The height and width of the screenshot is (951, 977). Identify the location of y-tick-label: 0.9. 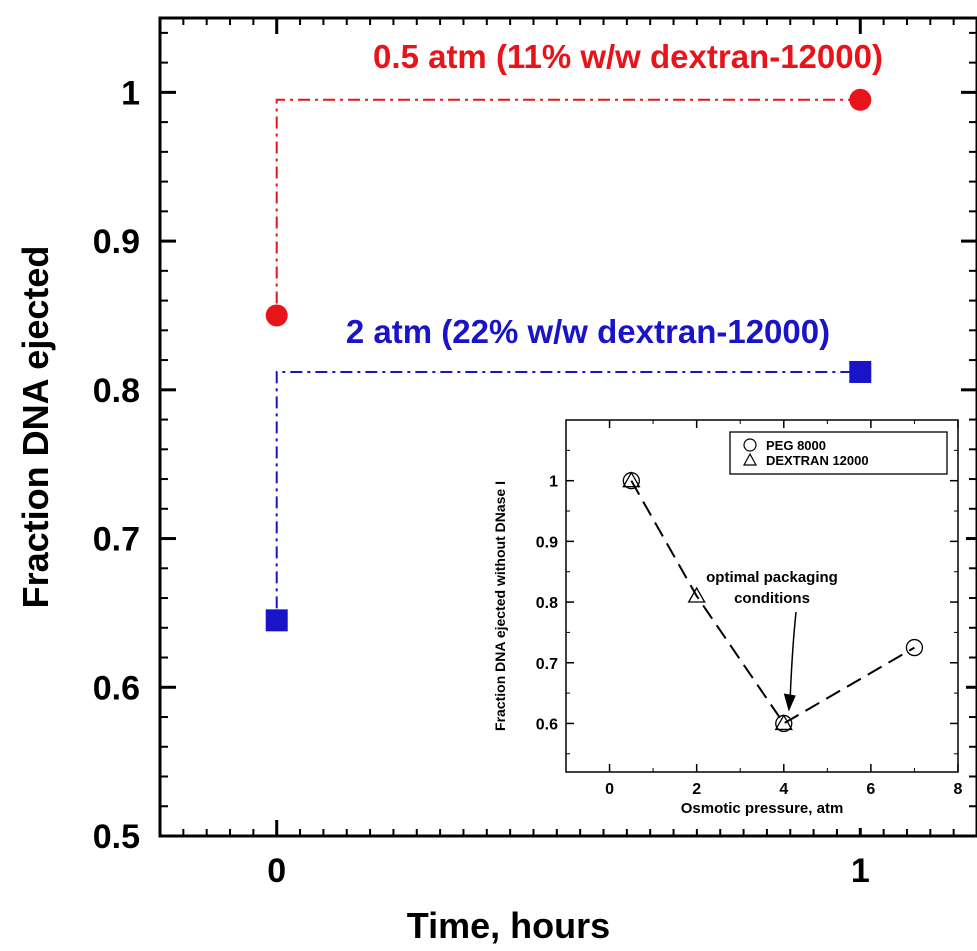
(116, 242).